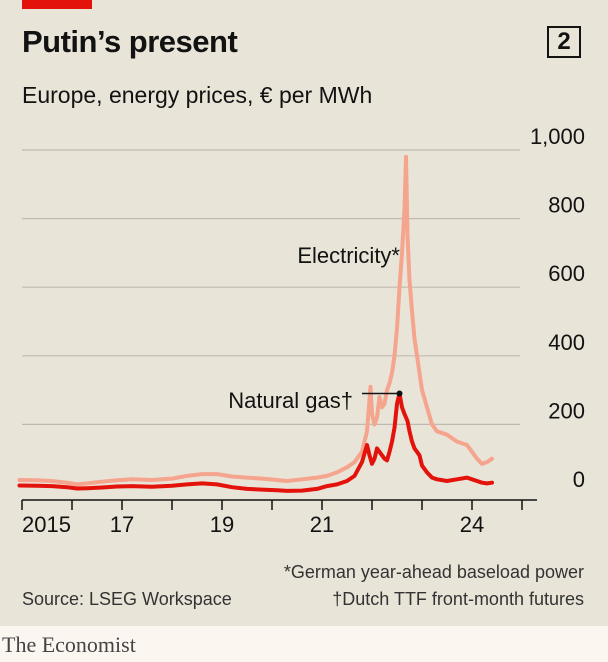  I want to click on annotation-gas-dot, so click(399, 393).